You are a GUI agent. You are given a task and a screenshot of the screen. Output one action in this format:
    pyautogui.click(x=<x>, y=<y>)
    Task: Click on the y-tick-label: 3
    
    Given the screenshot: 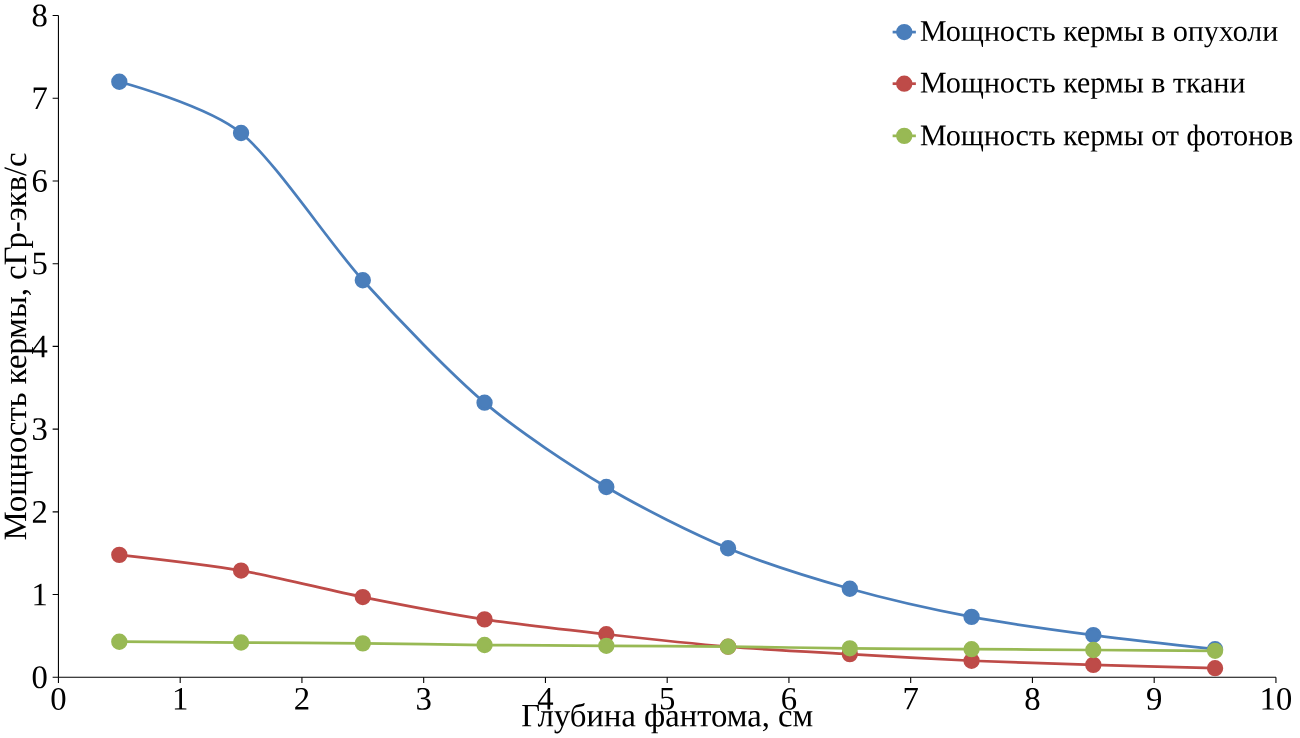 What is the action you would take?
    pyautogui.click(x=40, y=429)
    